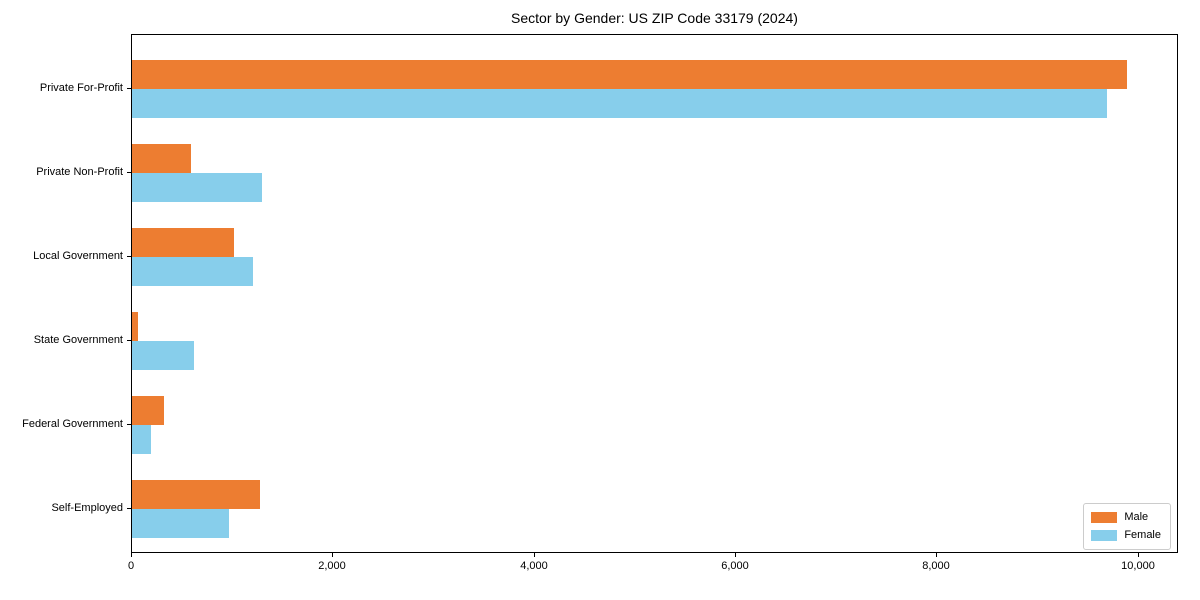  I want to click on legend-item-male: Male, so click(1126, 517).